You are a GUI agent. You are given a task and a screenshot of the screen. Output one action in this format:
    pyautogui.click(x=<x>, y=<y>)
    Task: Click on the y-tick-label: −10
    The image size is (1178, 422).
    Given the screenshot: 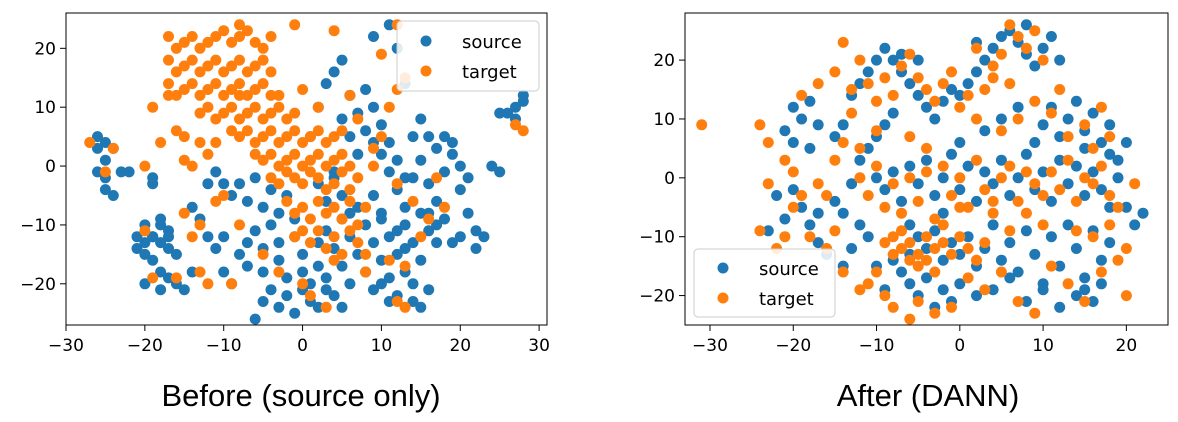 What is the action you would take?
    pyautogui.click(x=657, y=238)
    